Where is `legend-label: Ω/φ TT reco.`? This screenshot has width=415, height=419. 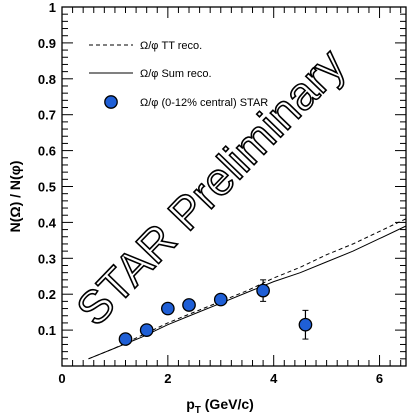 legend-label: Ω/φ TT reco. is located at coordinates (171, 46).